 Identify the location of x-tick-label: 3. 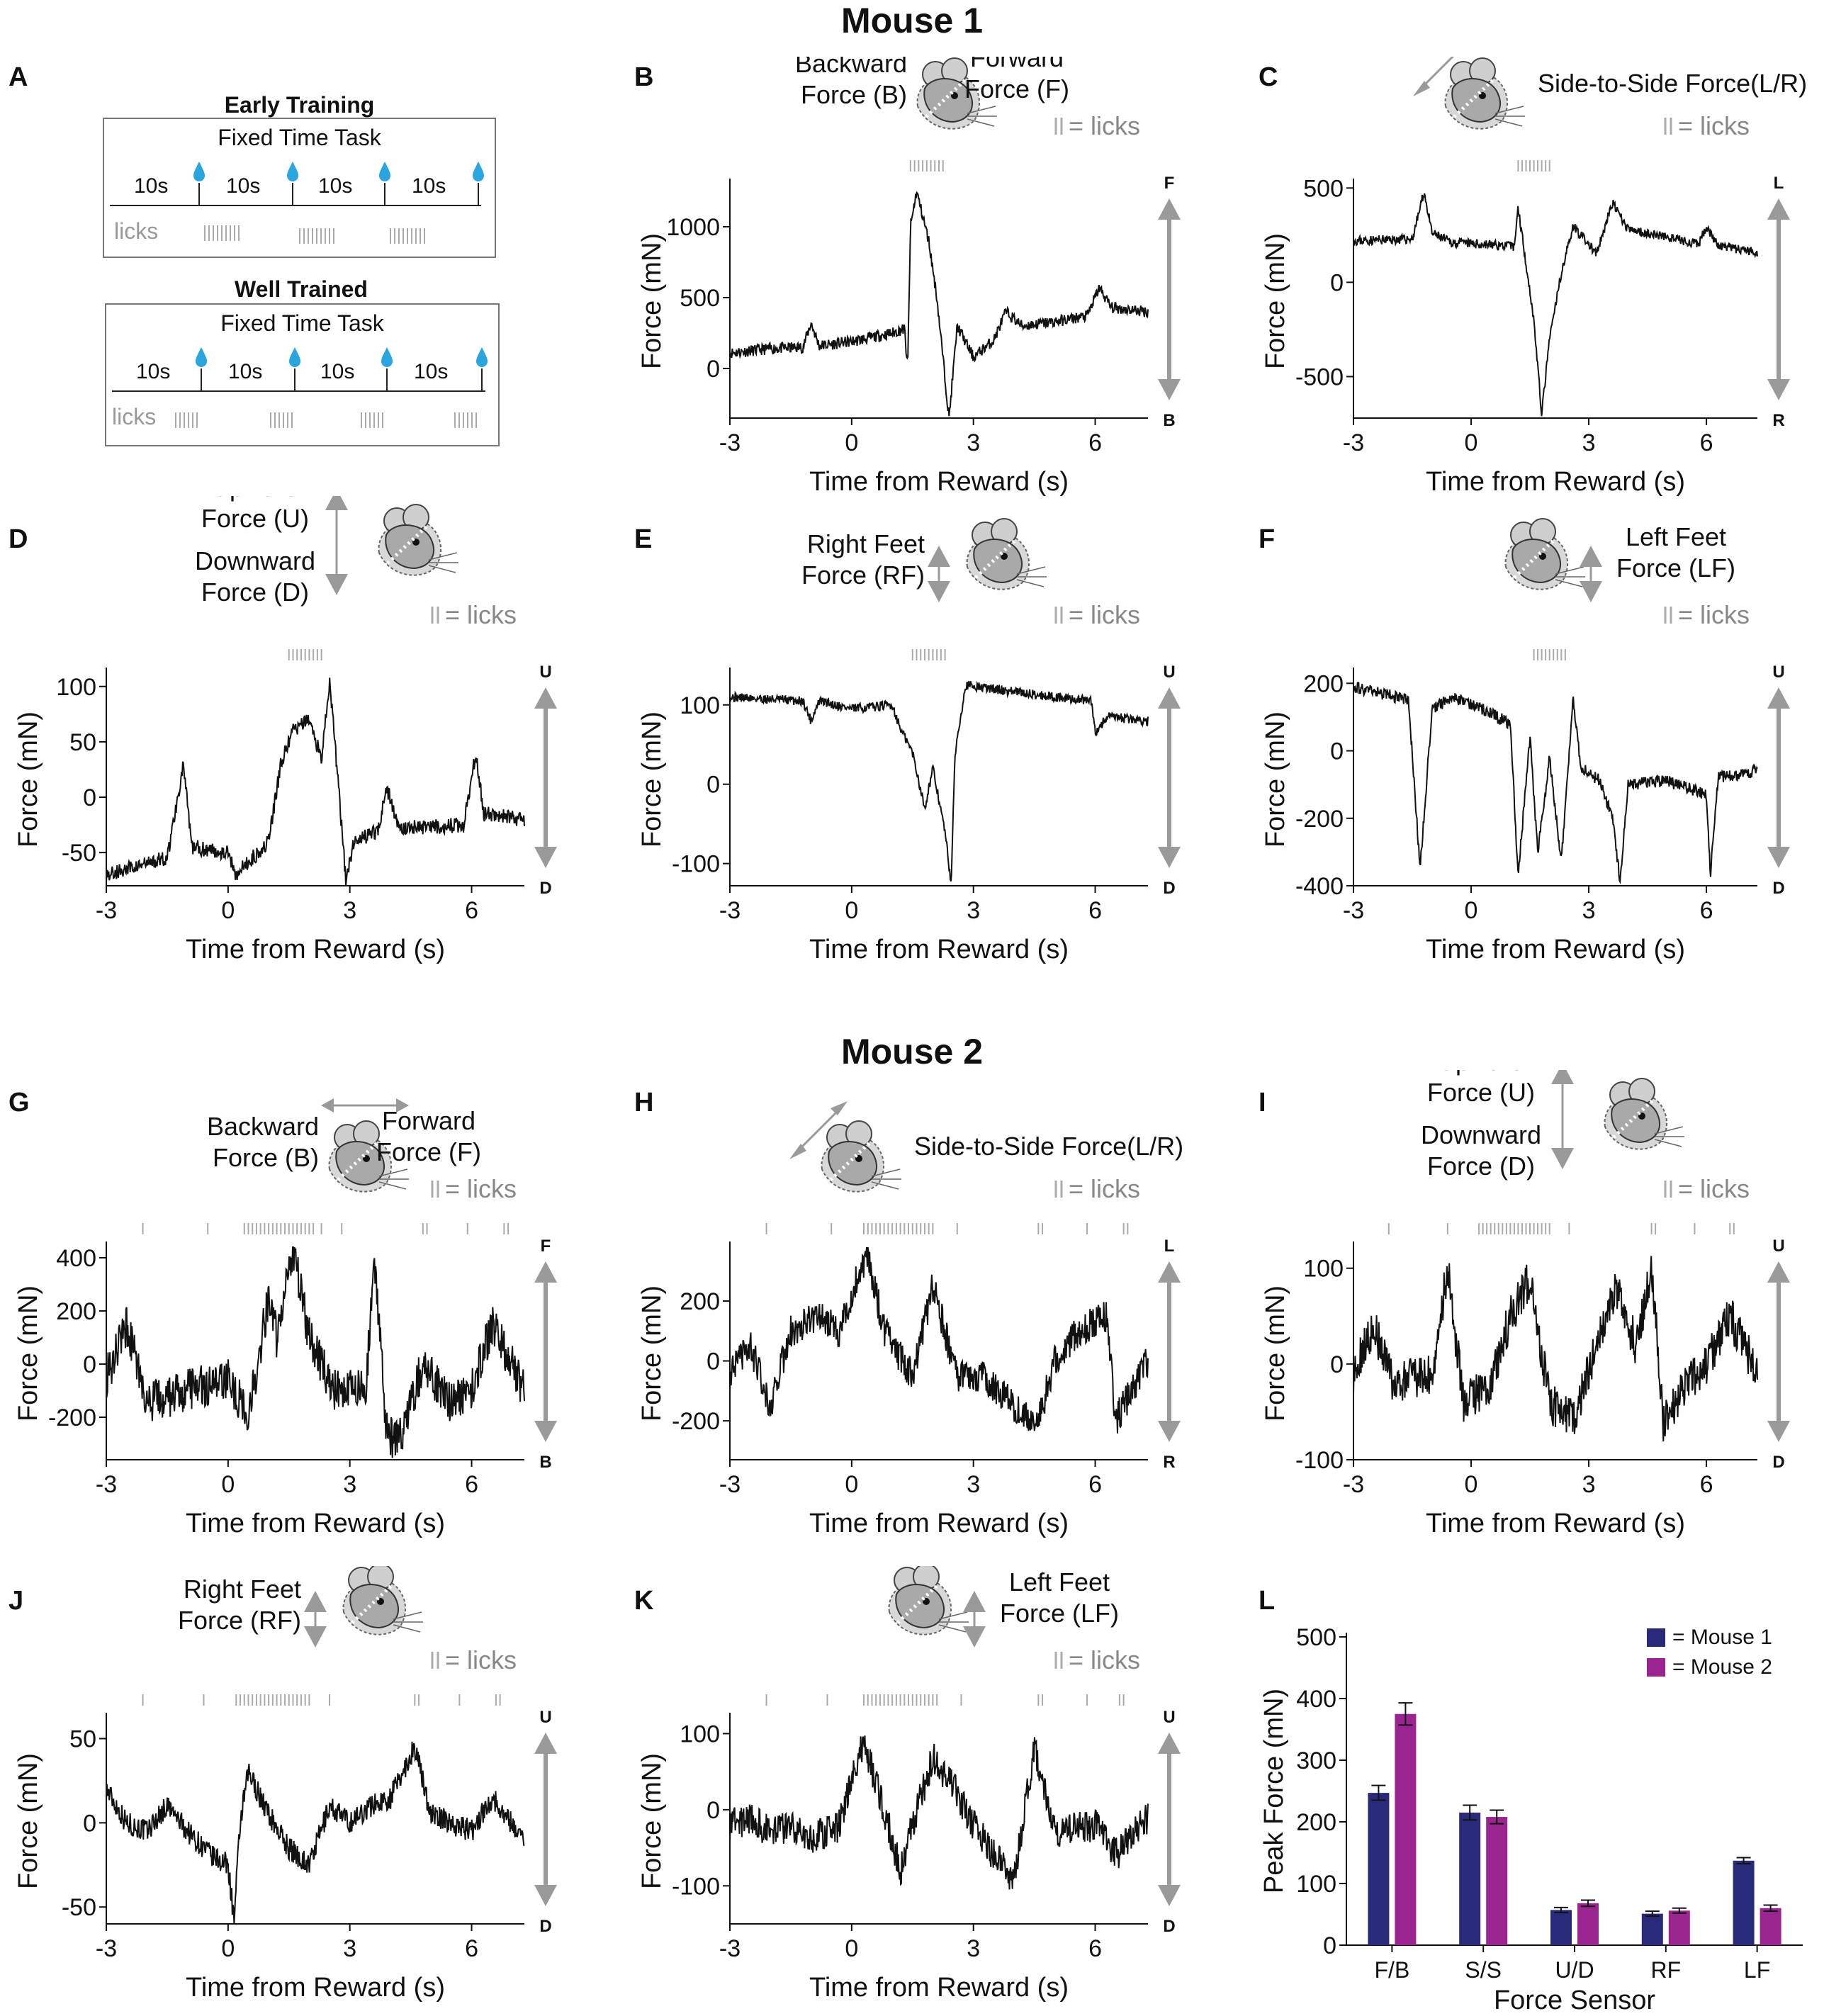
(973, 910).